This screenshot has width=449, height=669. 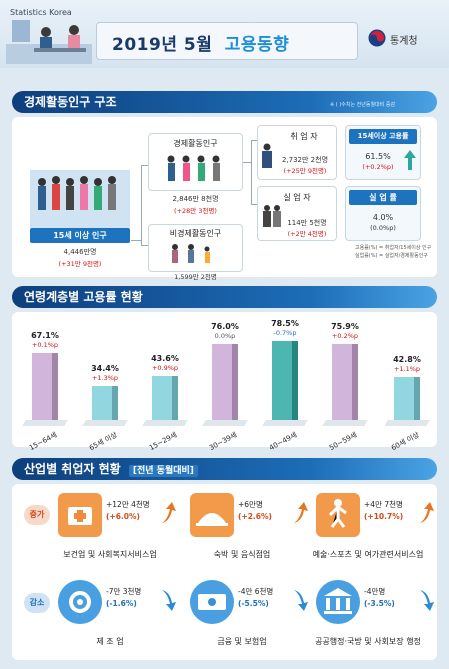 I want to click on dancer-icon, so click(x=338, y=515).